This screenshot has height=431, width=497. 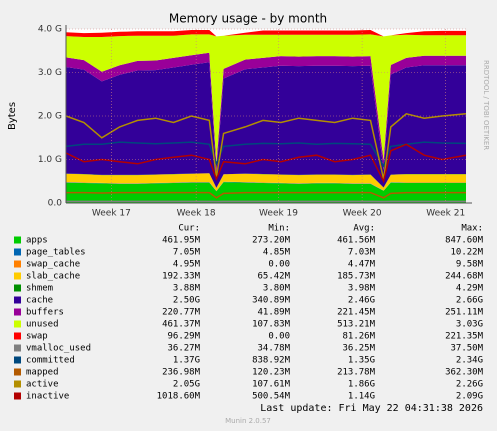 What do you see at coordinates (469, 385) in the screenshot?
I see `legend-value: 2.26G` at bounding box center [469, 385].